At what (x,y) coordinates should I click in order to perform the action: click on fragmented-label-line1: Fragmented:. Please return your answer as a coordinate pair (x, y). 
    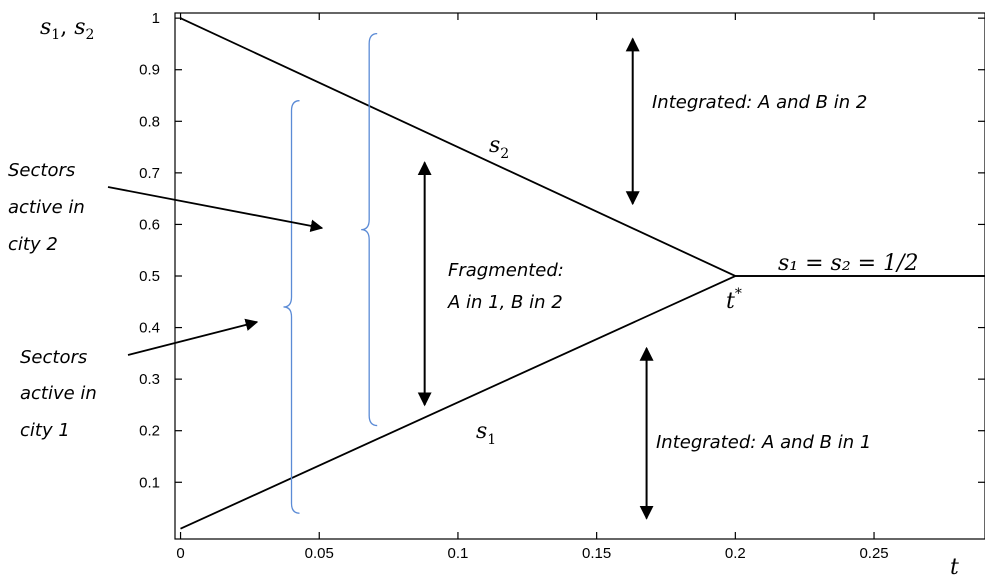
    Looking at the image, I should click on (506, 270).